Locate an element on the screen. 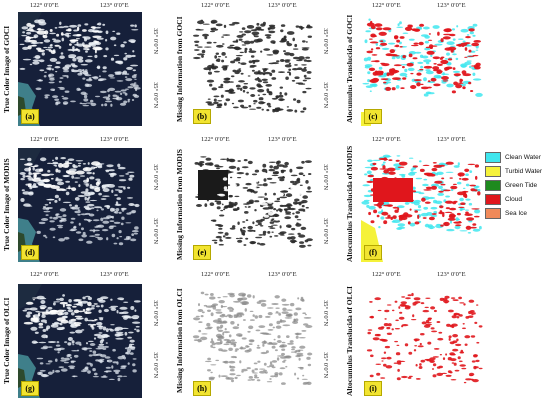 The width and height of the screenshot is (550, 406). legend-swatch-cloud is located at coordinates (493, 199).